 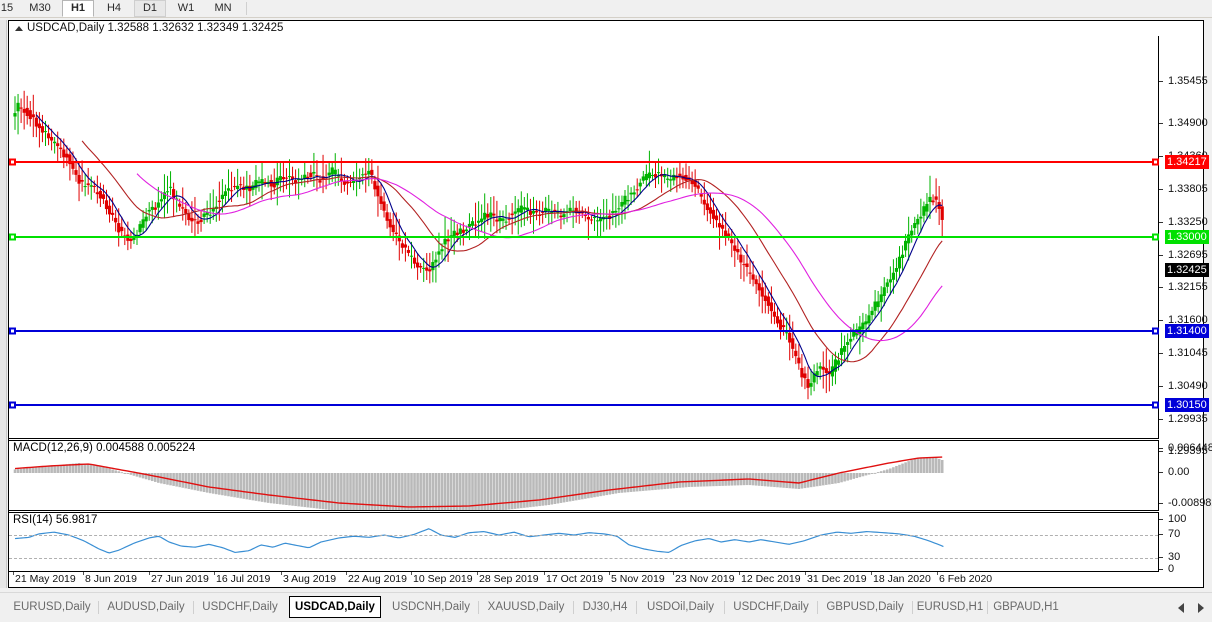 What do you see at coordinates (1188, 451) in the screenshot?
I see `price-axis-label: 1.29395` at bounding box center [1188, 451].